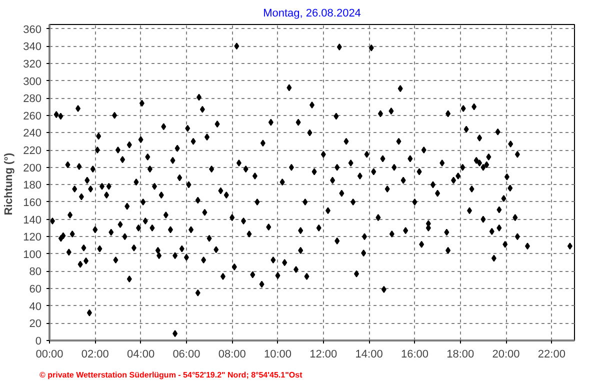  What do you see at coordinates (32, 116) in the screenshot?
I see `y-tick-label: 260` at bounding box center [32, 116].